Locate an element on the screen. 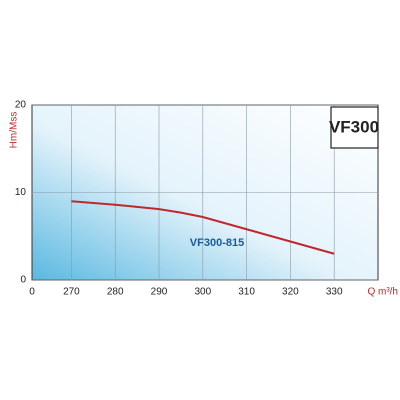 The height and width of the screenshot is (400, 400). chart-title: VF300 is located at coordinates (354, 126).